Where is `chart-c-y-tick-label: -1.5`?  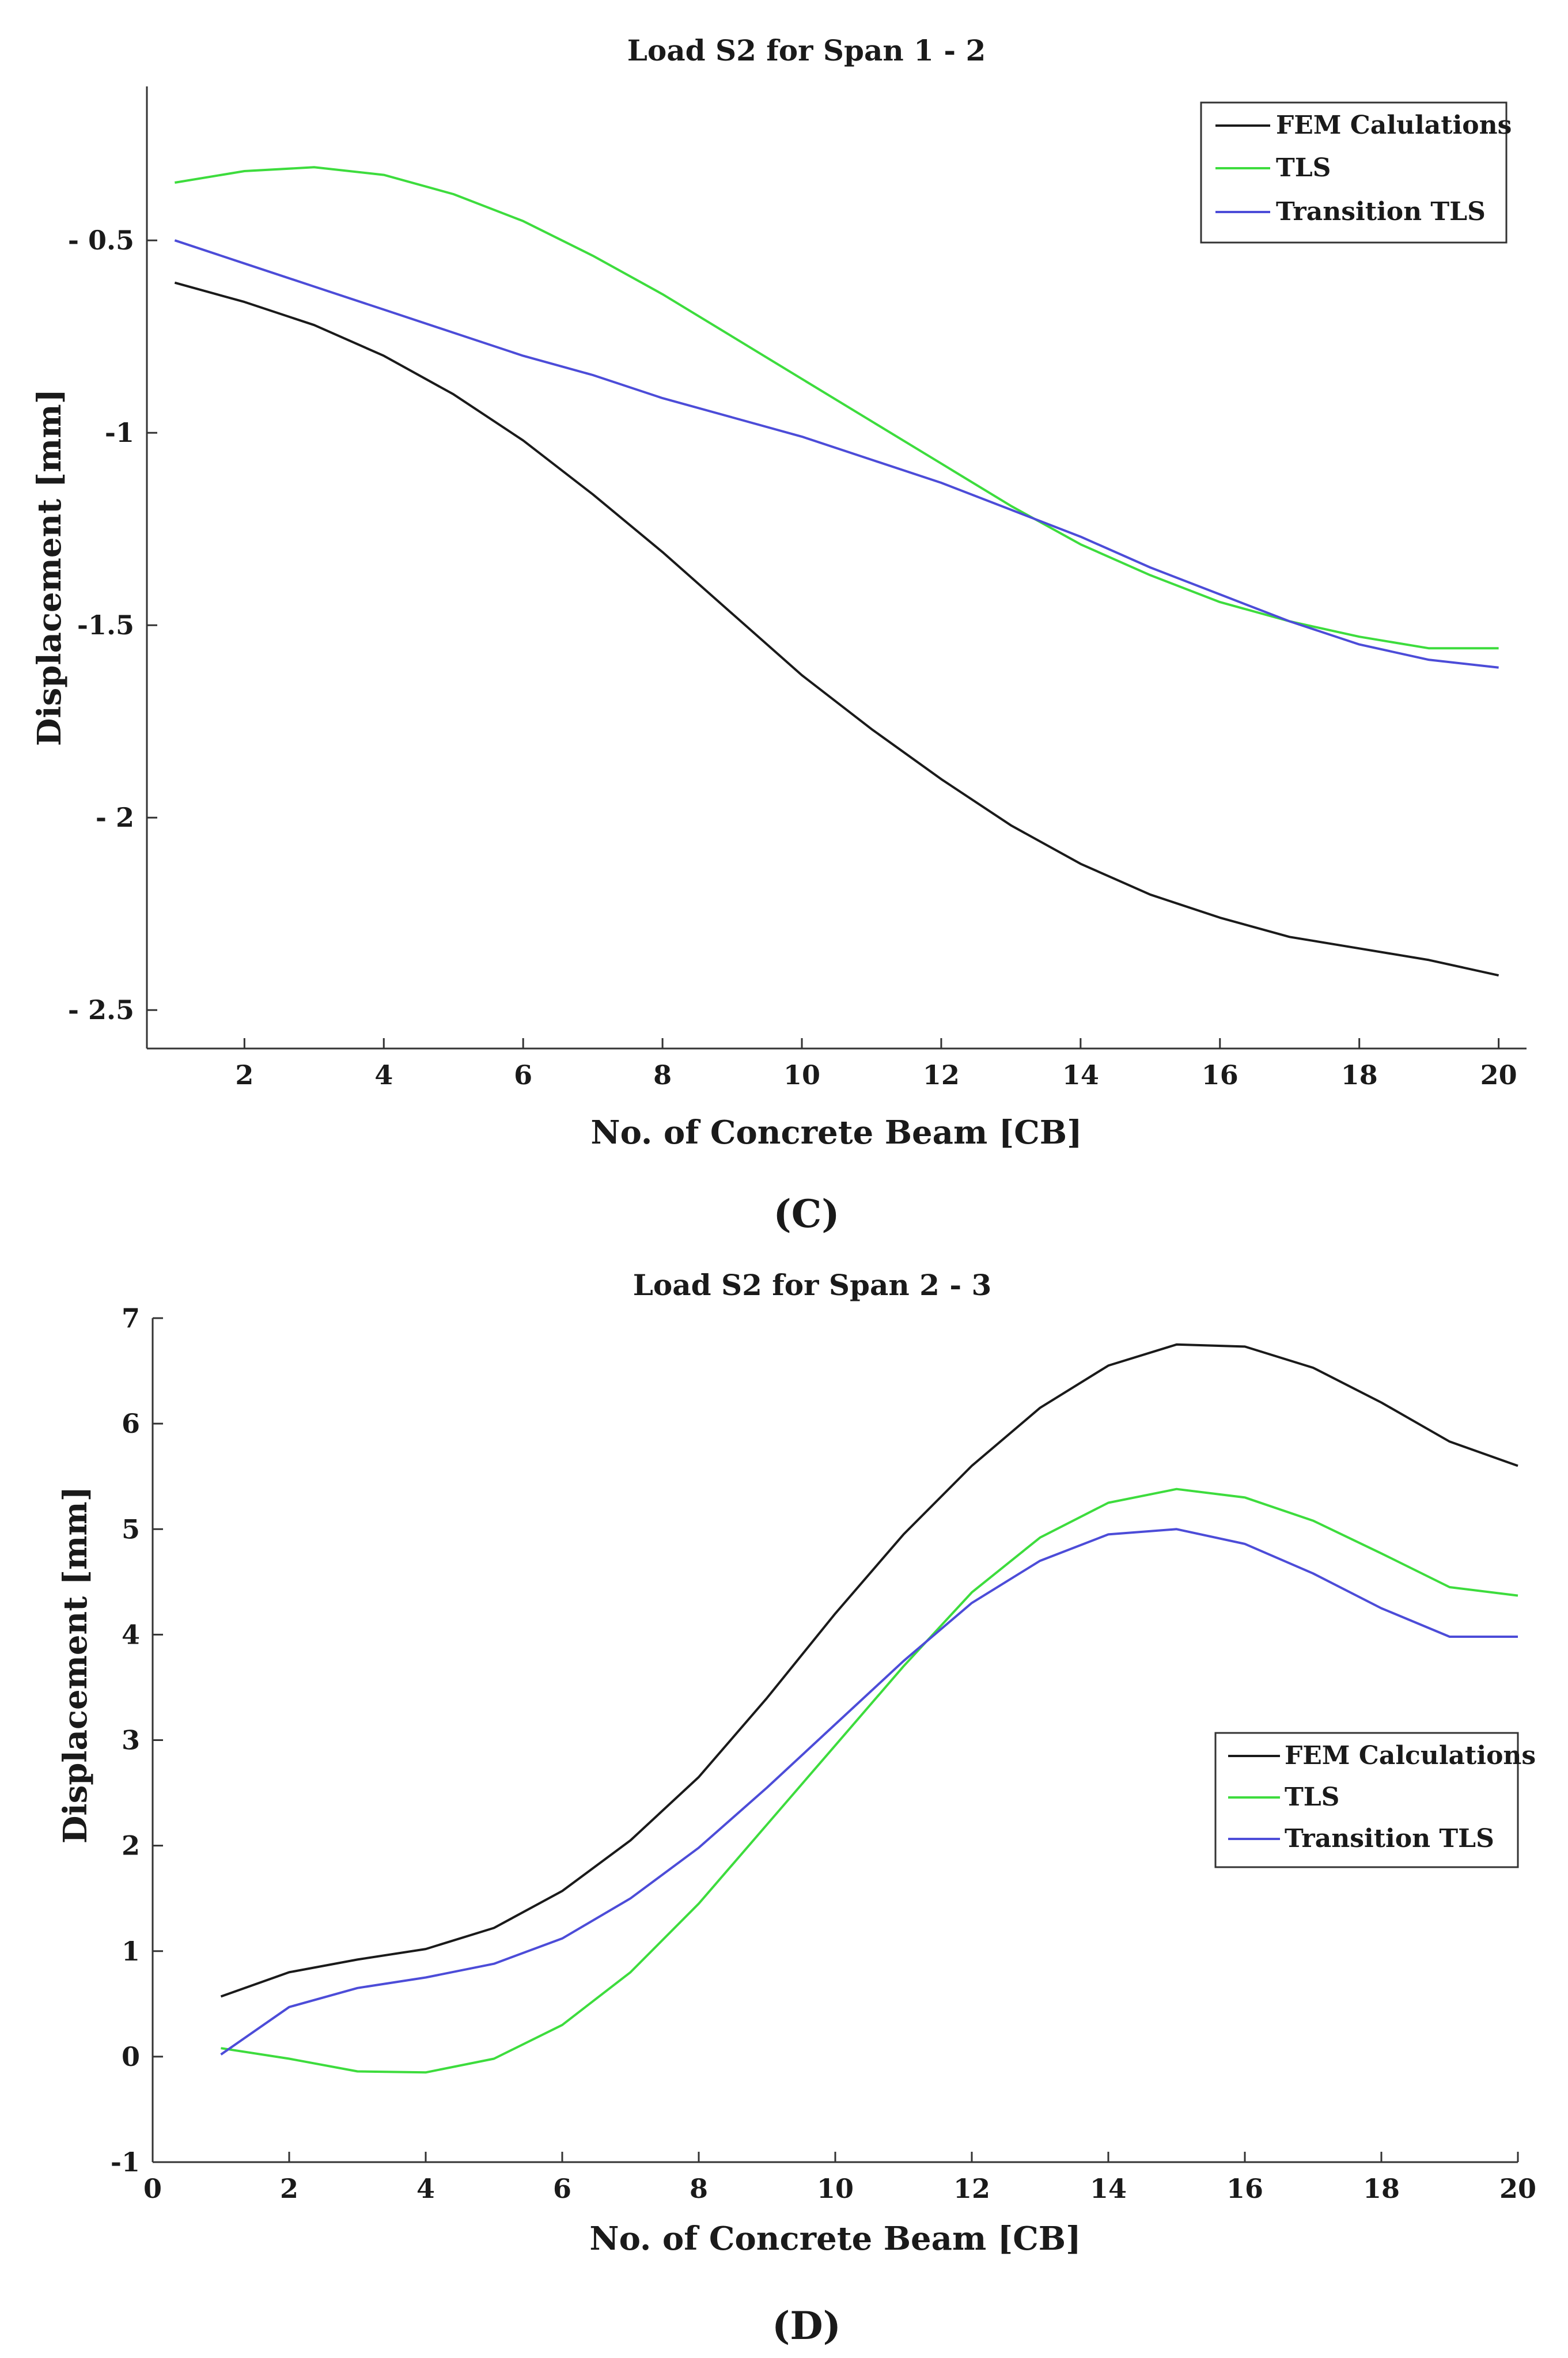 chart-c-y-tick-label: -1.5 is located at coordinates (105, 625).